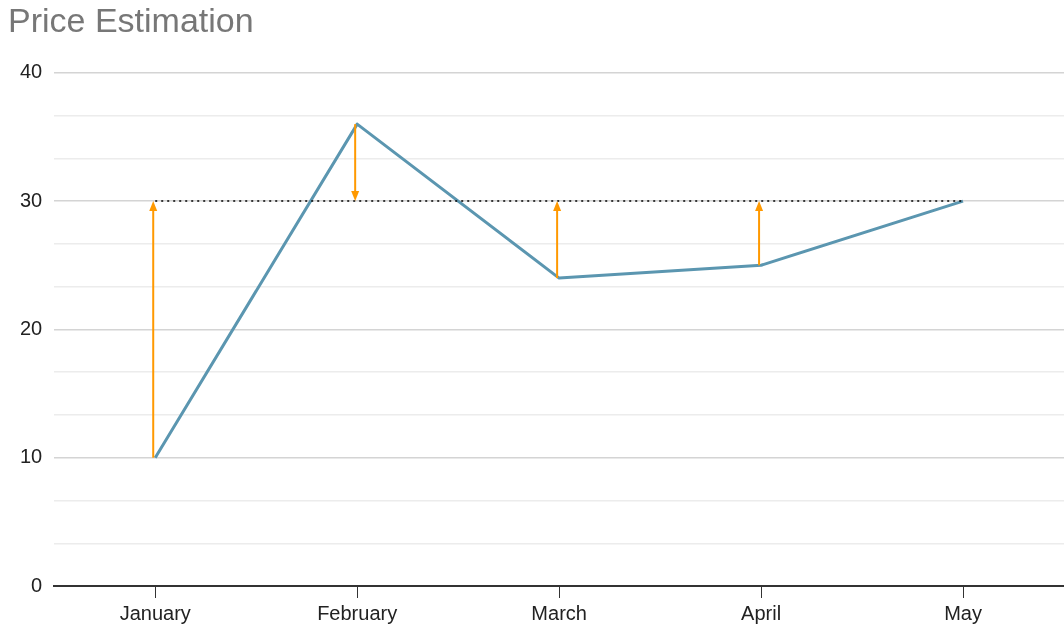 The width and height of the screenshot is (1064, 634). I want to click on chart-title: Price Estimation, so click(131, 19).